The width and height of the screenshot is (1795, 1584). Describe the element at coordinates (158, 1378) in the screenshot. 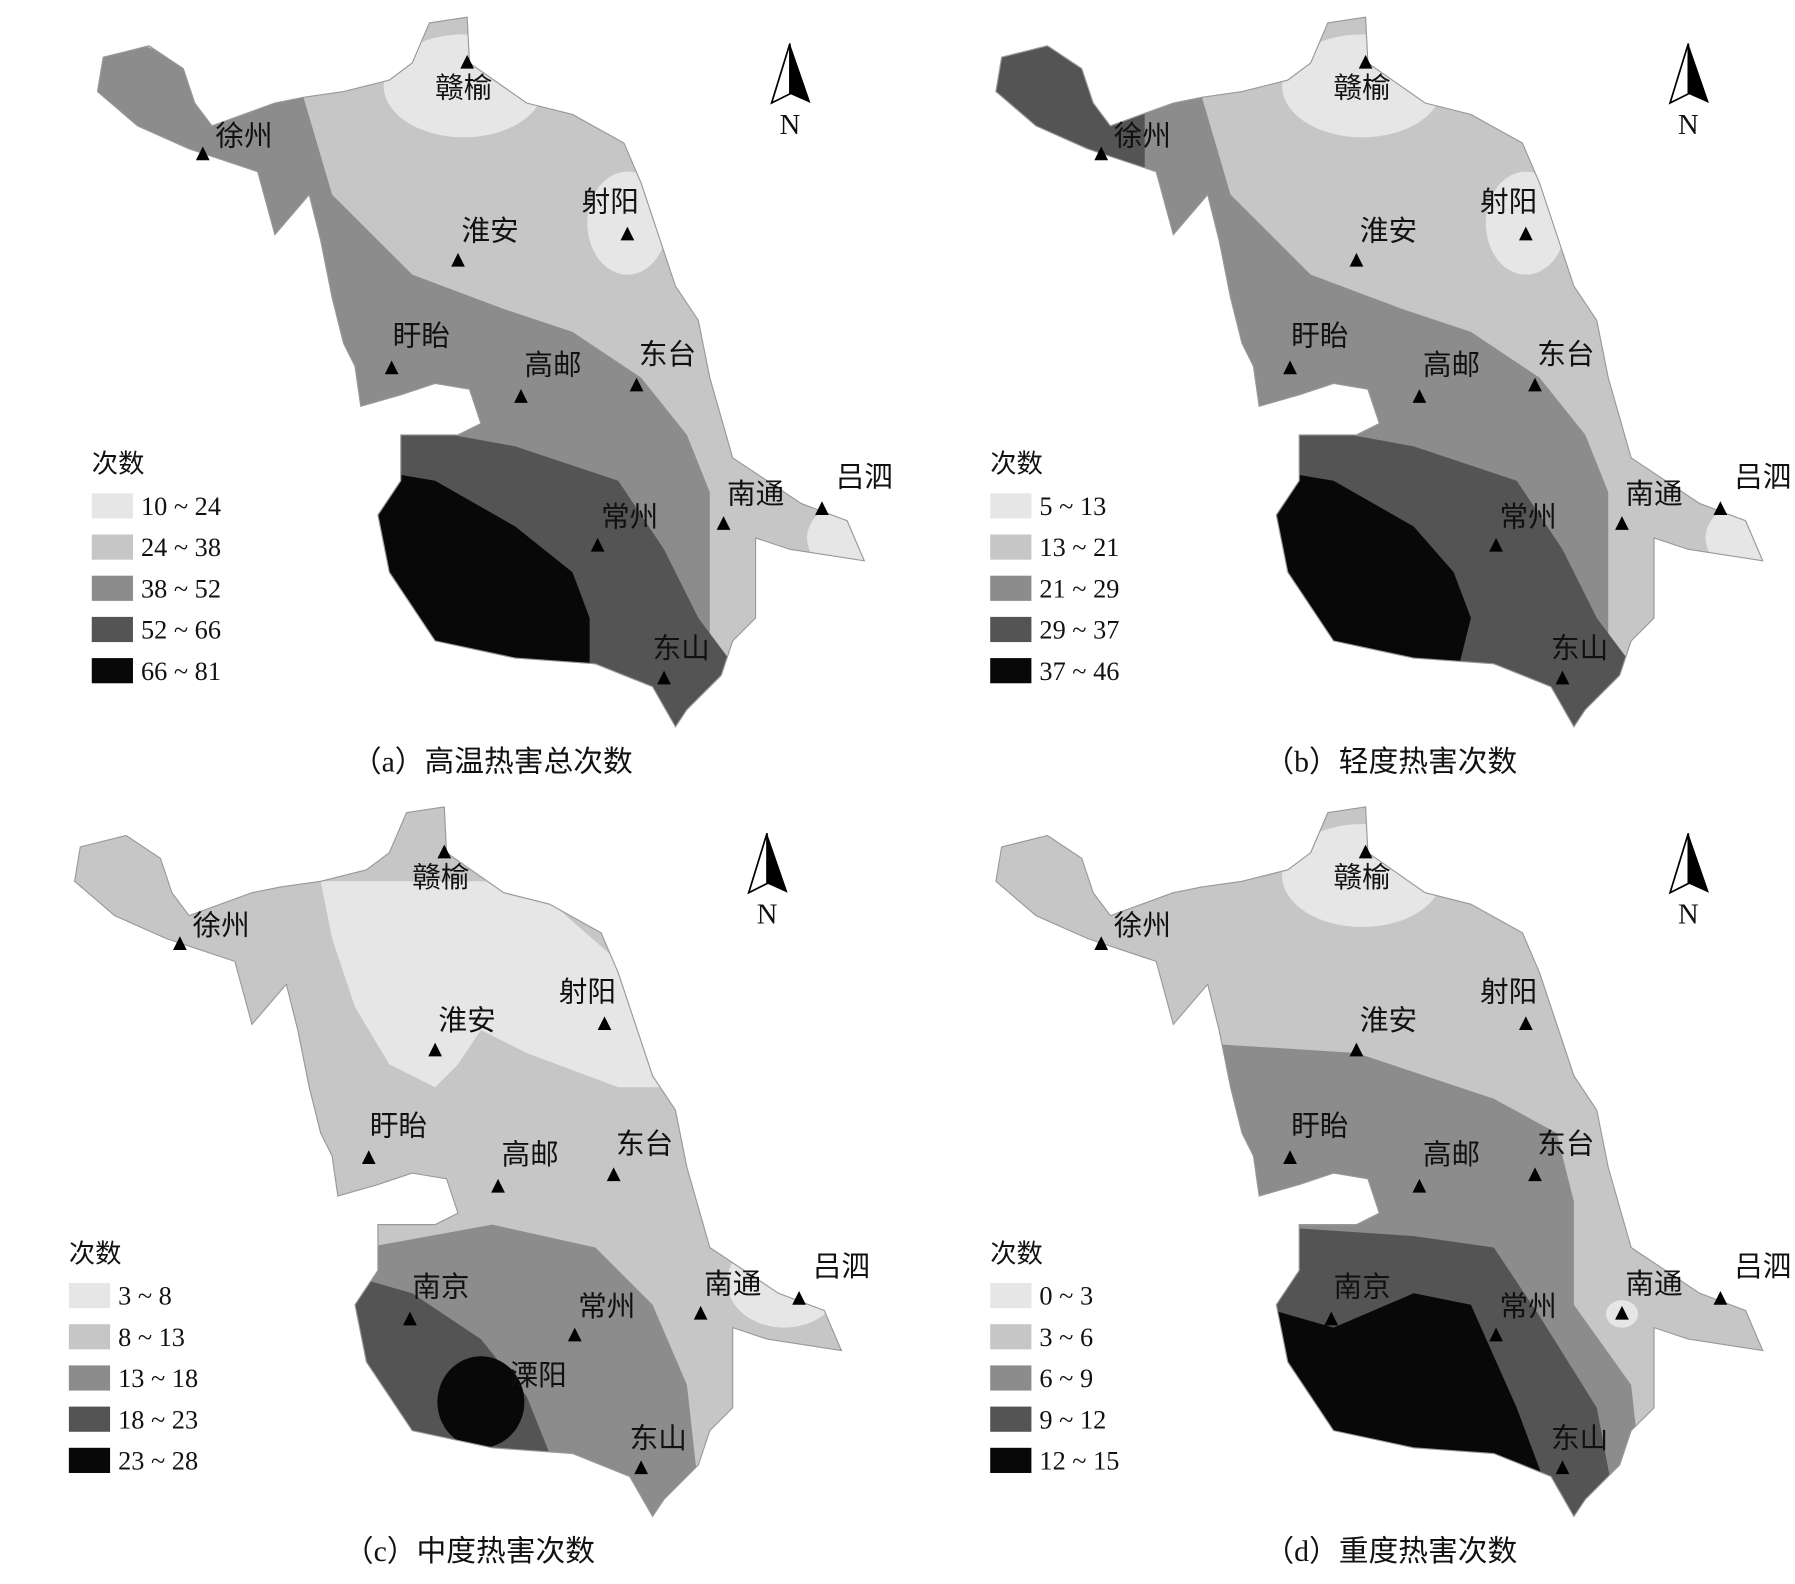

I see `legend-label: 13 ~ 18` at that location.